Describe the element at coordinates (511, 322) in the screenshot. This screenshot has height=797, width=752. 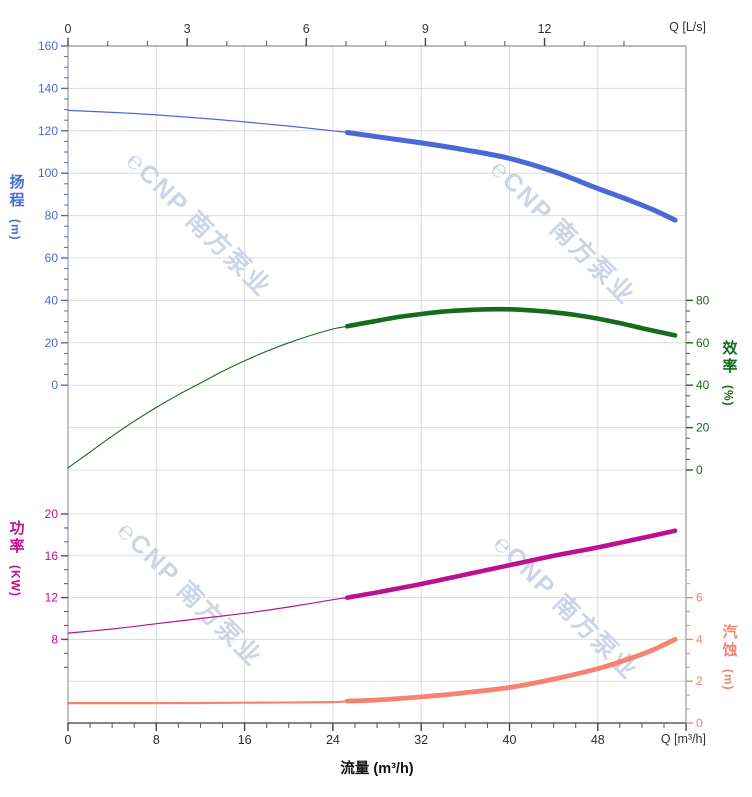
I see `curve-eff-bold` at that location.